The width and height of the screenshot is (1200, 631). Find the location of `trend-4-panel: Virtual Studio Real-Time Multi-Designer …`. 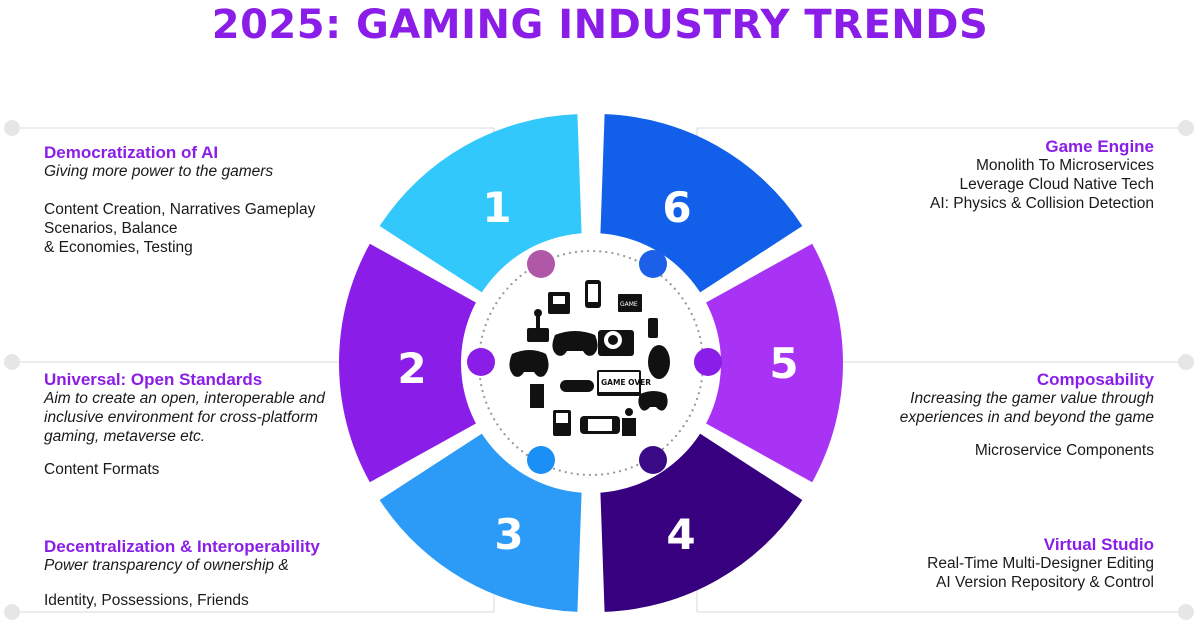

trend-4-panel: Virtual Studio Real-Time Multi-Designer … is located at coordinates (1040, 563).